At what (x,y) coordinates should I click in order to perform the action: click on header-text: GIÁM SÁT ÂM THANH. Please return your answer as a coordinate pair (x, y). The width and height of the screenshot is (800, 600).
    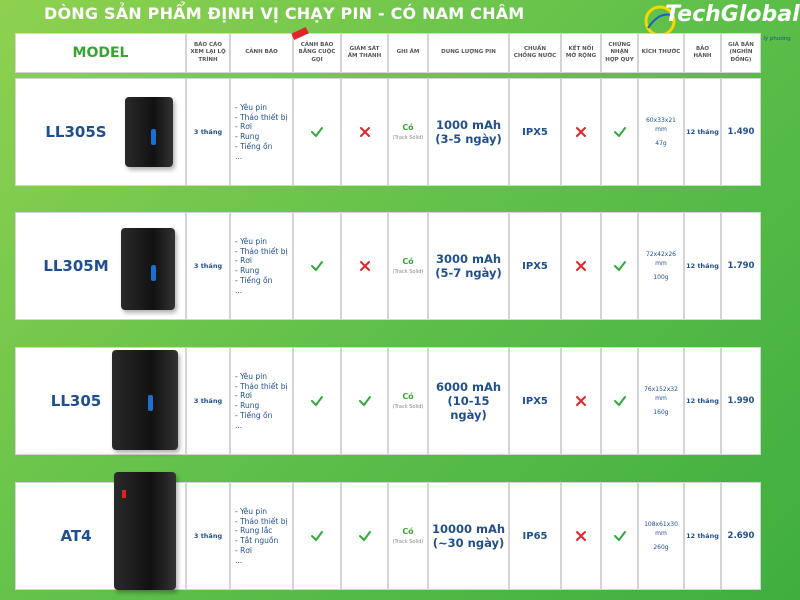
    Looking at the image, I should click on (364, 52).